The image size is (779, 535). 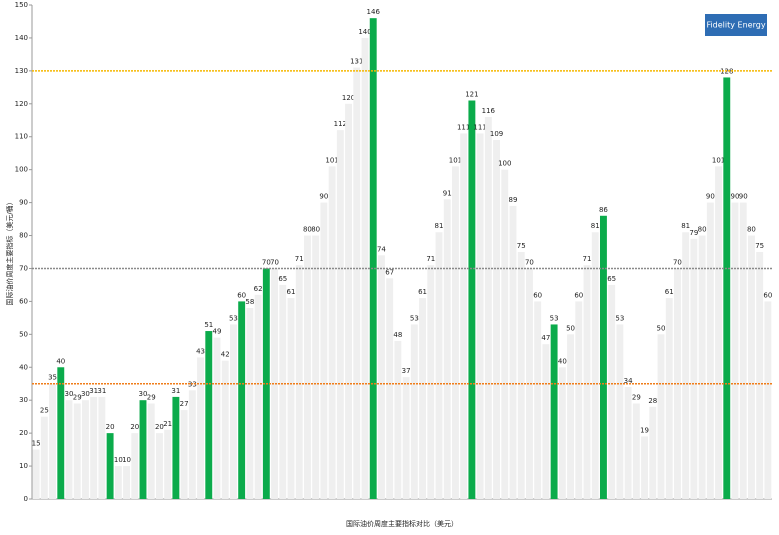 I want to click on value-label: 100, so click(x=504, y=164).